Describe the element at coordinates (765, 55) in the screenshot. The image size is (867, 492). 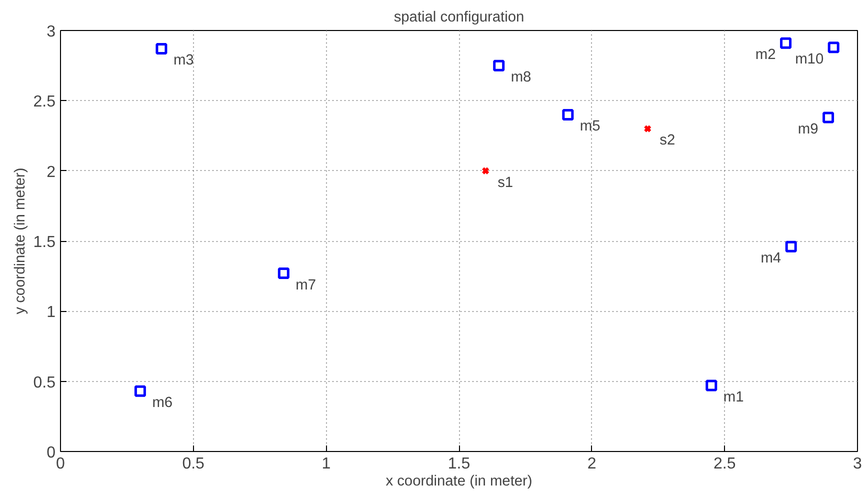
I see `annotation: m2` at that location.